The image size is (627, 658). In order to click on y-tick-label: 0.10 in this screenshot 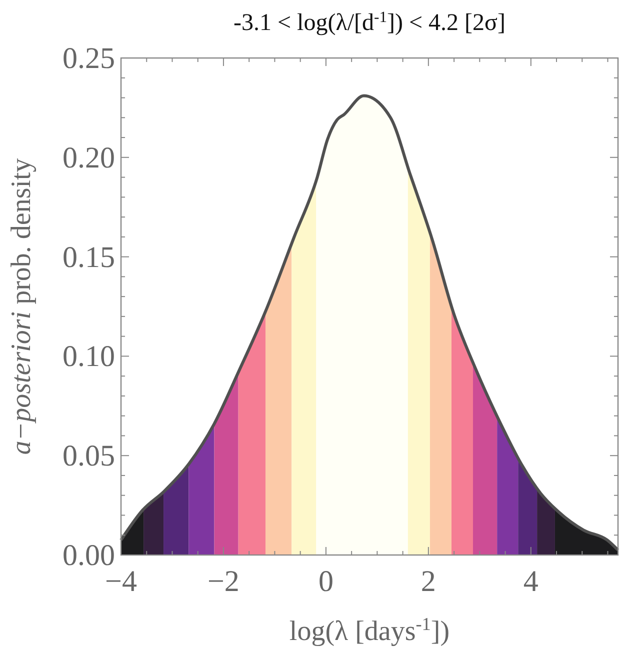, I will do `click(88, 357)`.